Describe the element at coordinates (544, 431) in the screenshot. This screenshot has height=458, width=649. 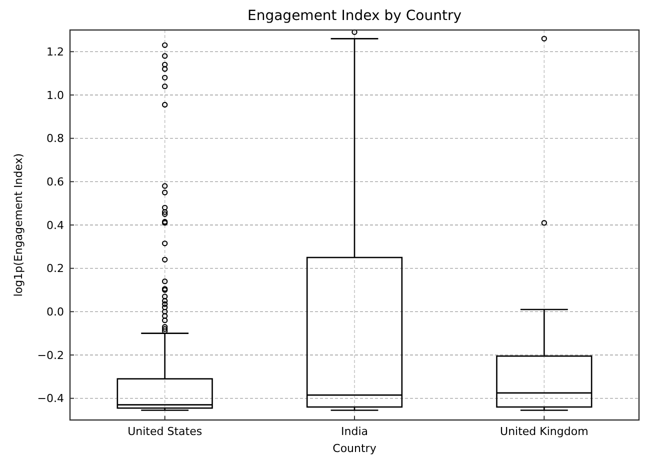
I see `x-tick-label: United Kingdom` at that location.